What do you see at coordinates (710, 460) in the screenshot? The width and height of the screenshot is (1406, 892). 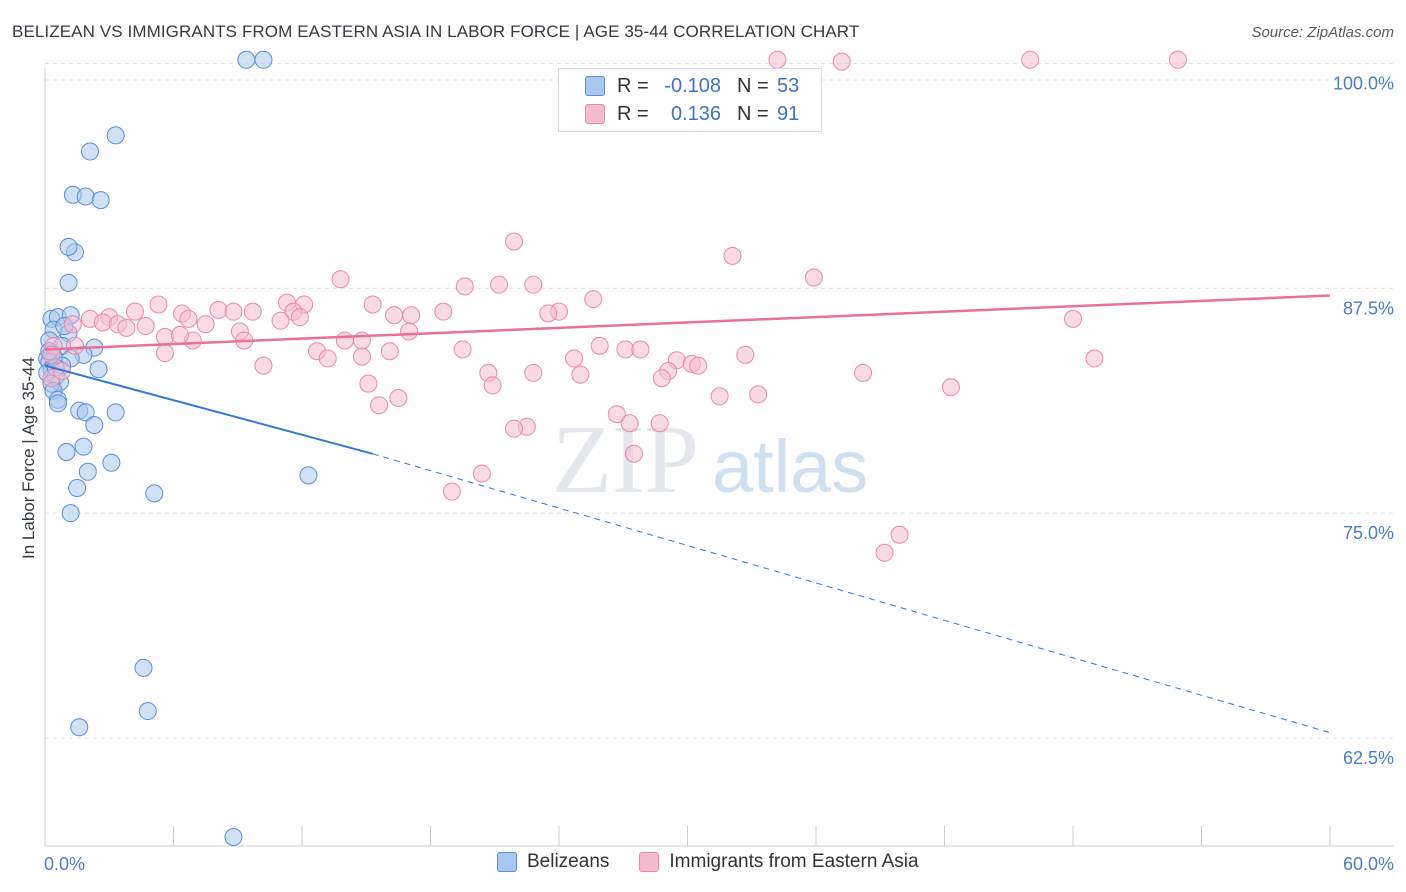 I see `watermark: ZIP atlas` at bounding box center [710, 460].